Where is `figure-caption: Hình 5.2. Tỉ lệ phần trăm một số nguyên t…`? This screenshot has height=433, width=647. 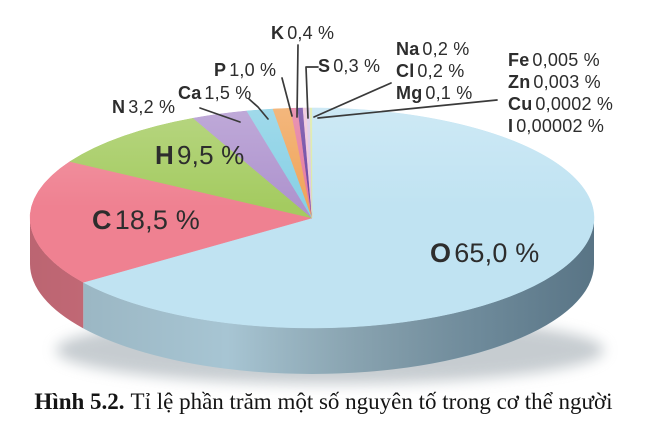
figure-caption: Hình 5.2. Tỉ lệ phần trăm một số nguyên t… is located at coordinates (323, 402).